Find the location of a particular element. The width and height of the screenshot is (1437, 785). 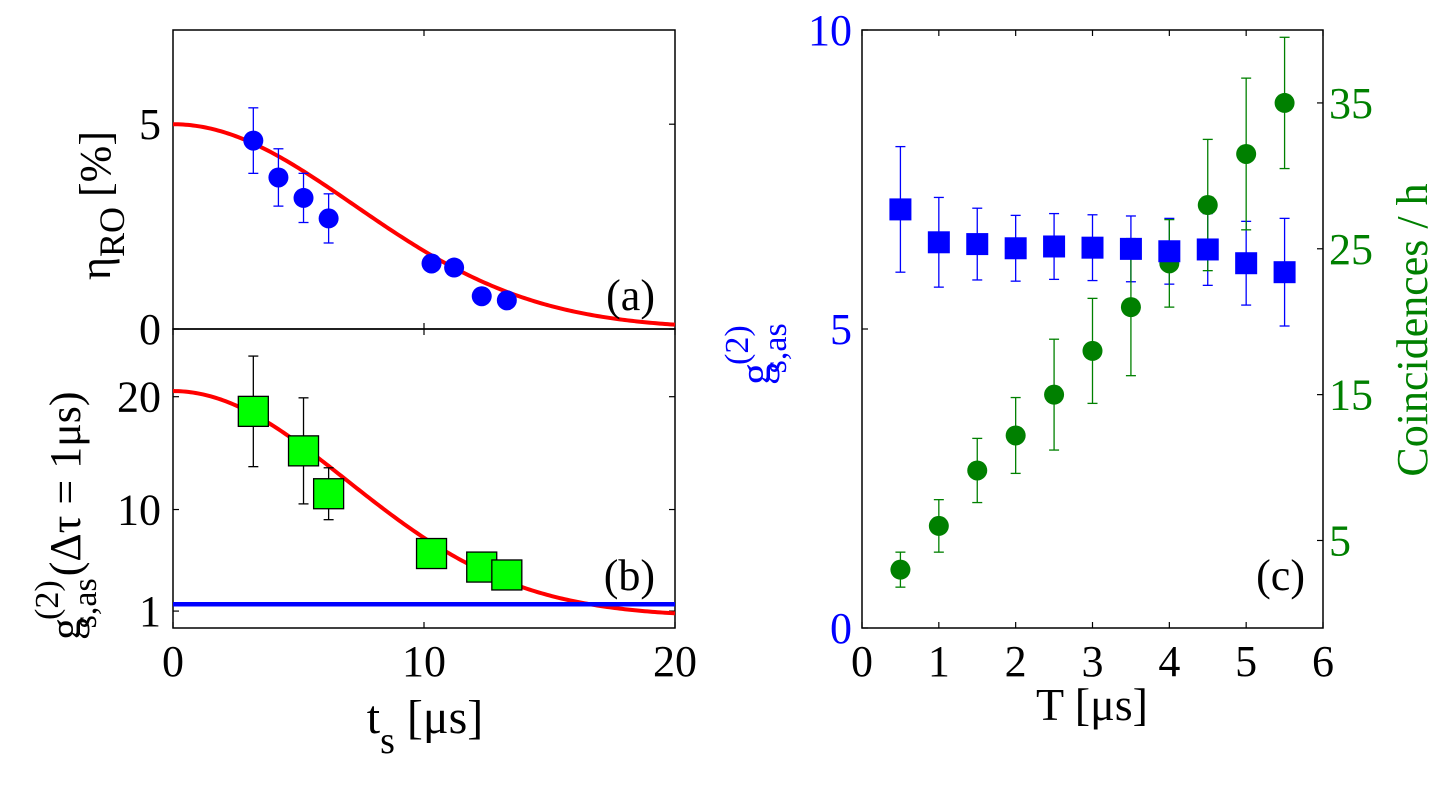

right-ytick-label: 15 is located at coordinates (1351, 395).